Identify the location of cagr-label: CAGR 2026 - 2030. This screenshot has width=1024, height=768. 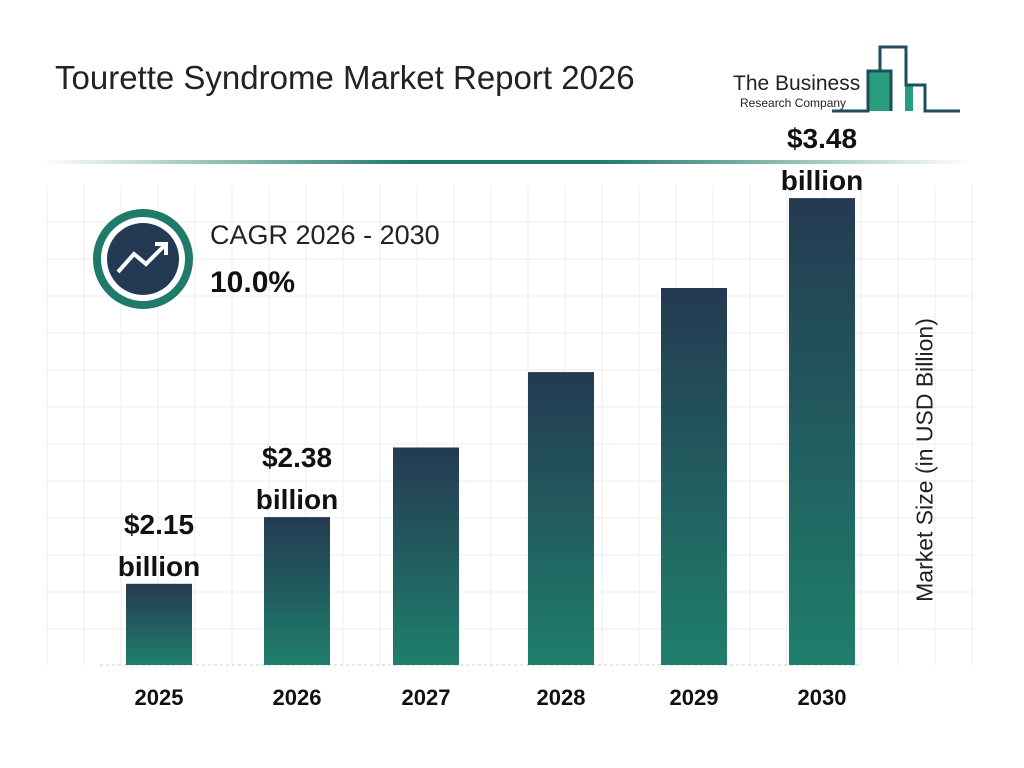
(325, 235).